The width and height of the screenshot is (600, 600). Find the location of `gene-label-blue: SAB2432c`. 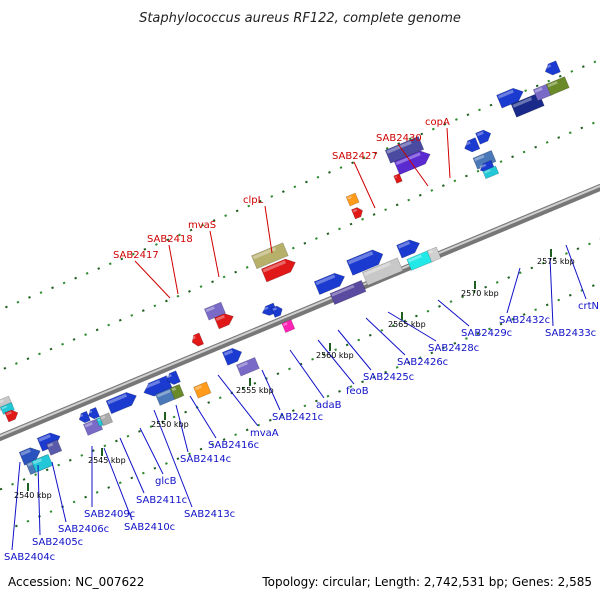

gene-label-blue: SAB2432c is located at coordinates (524, 320).